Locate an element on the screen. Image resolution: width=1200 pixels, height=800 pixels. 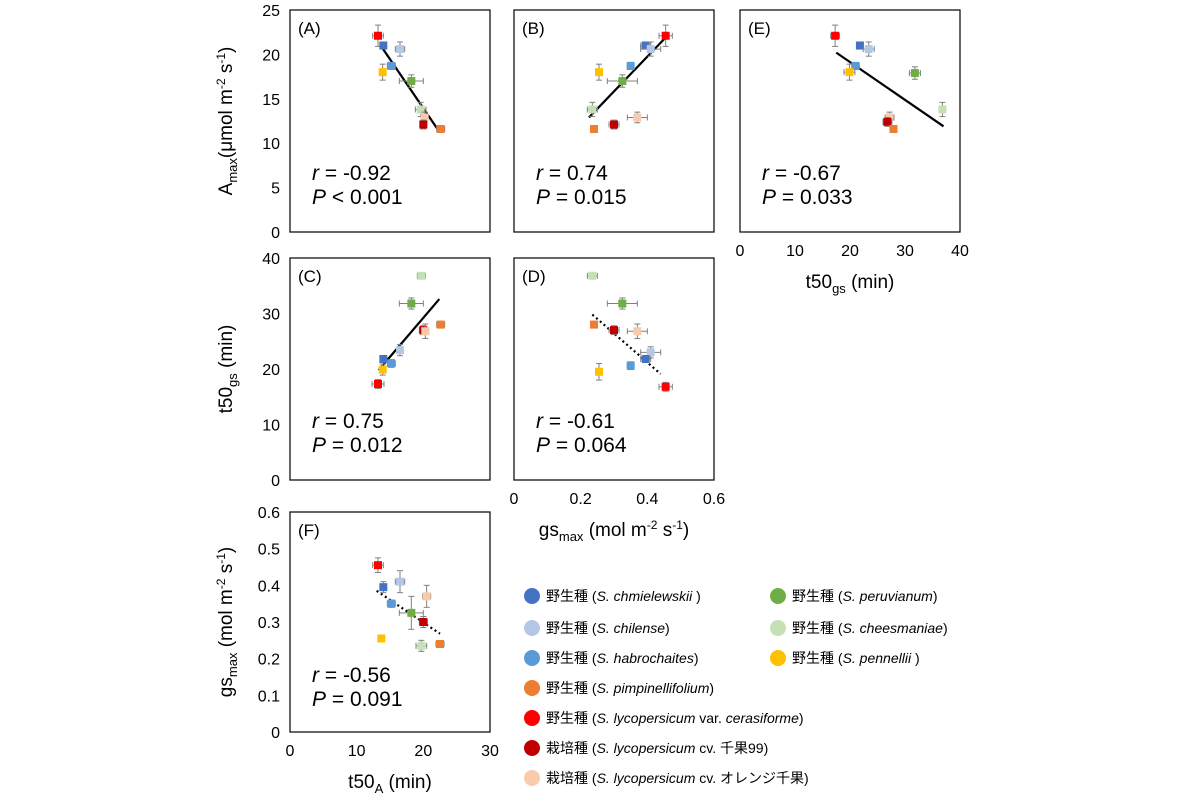
y-label-sup: -1 is located at coordinates (221, 58).